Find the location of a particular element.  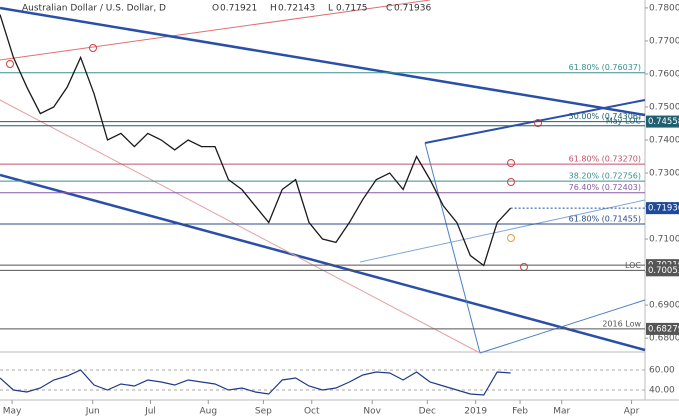

x-tick-label: Jul is located at coordinates (150, 412).